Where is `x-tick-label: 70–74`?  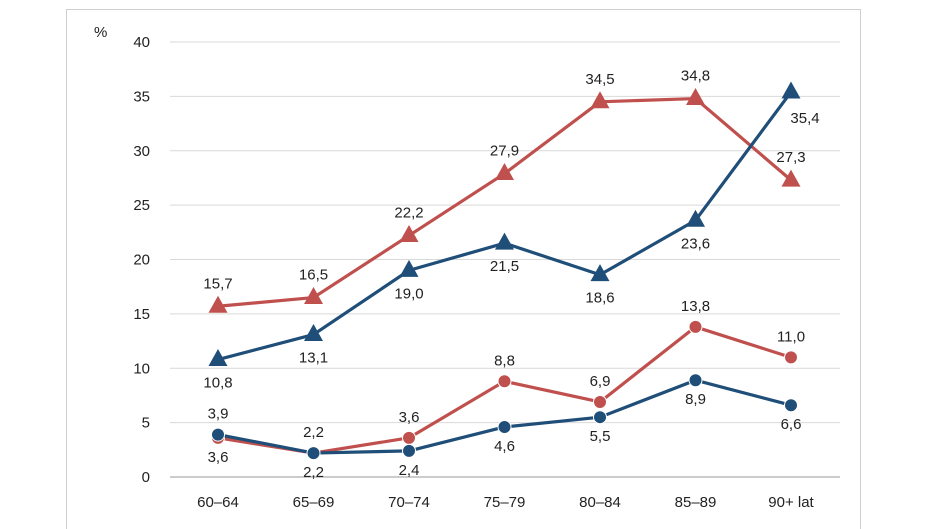
x-tick-label: 70–74 is located at coordinates (409, 502).